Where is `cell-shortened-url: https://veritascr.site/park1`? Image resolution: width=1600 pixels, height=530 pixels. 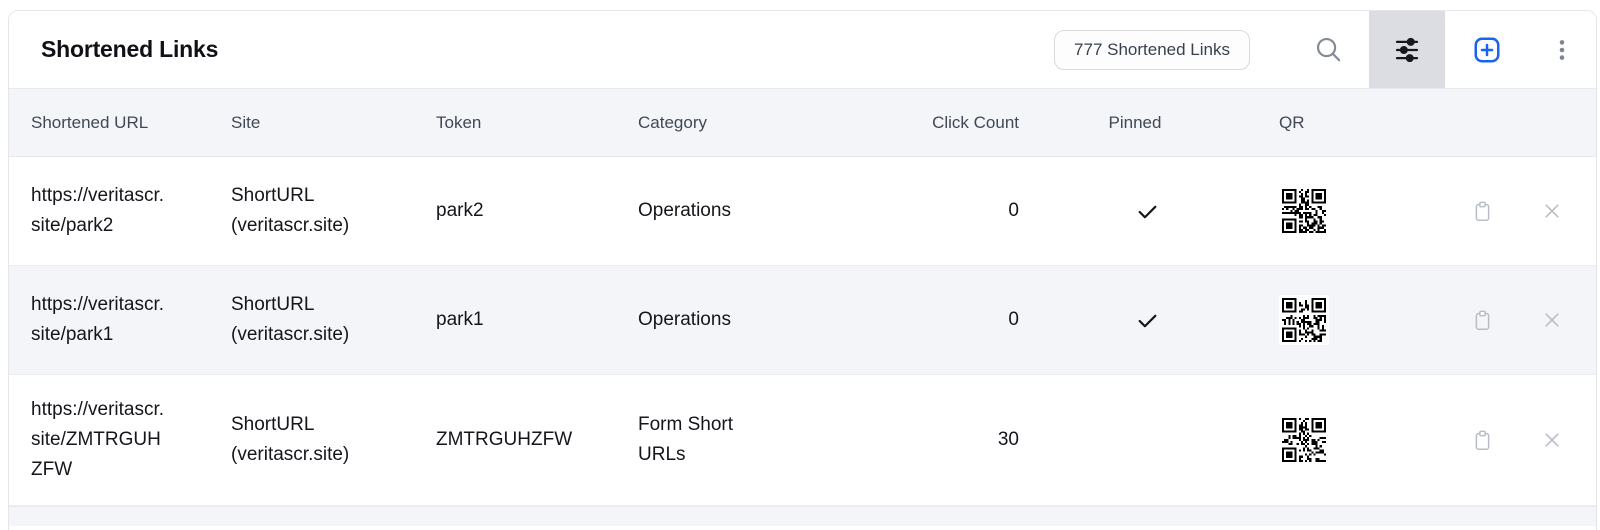 cell-shortened-url: https://veritascr.site/park1 is located at coordinates (98, 319).